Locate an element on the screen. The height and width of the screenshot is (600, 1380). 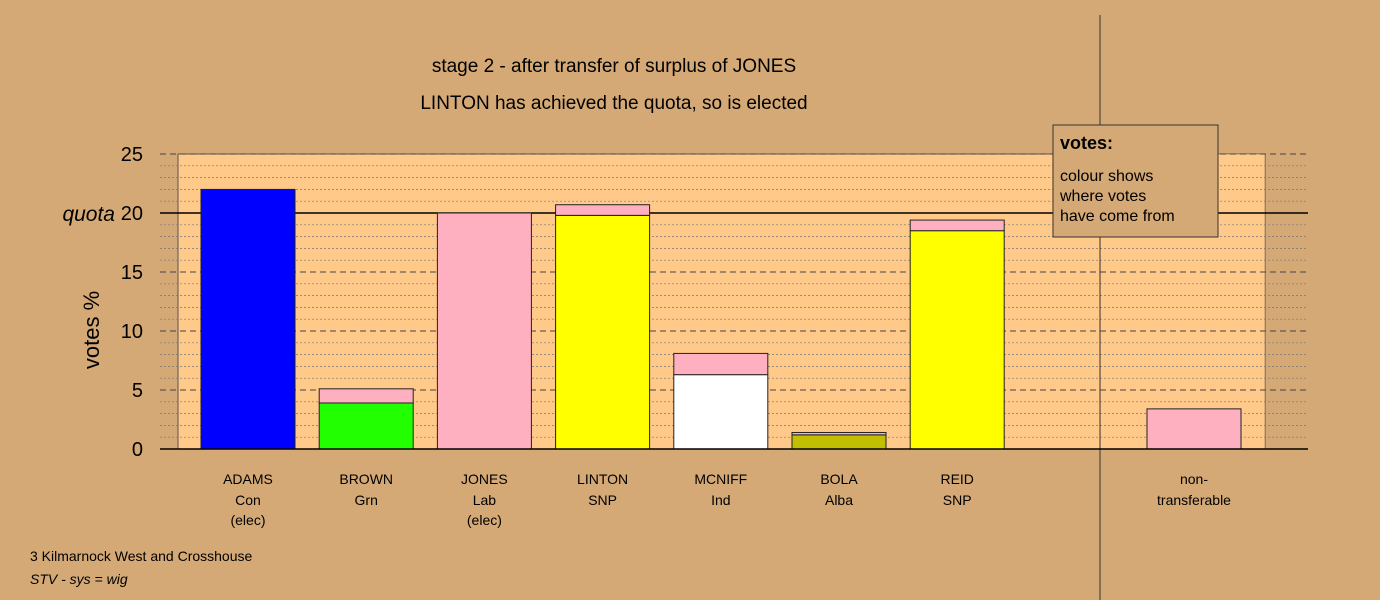
y-axis-ticks: 0 5 10 15 20 25 is located at coordinates (132, 302).